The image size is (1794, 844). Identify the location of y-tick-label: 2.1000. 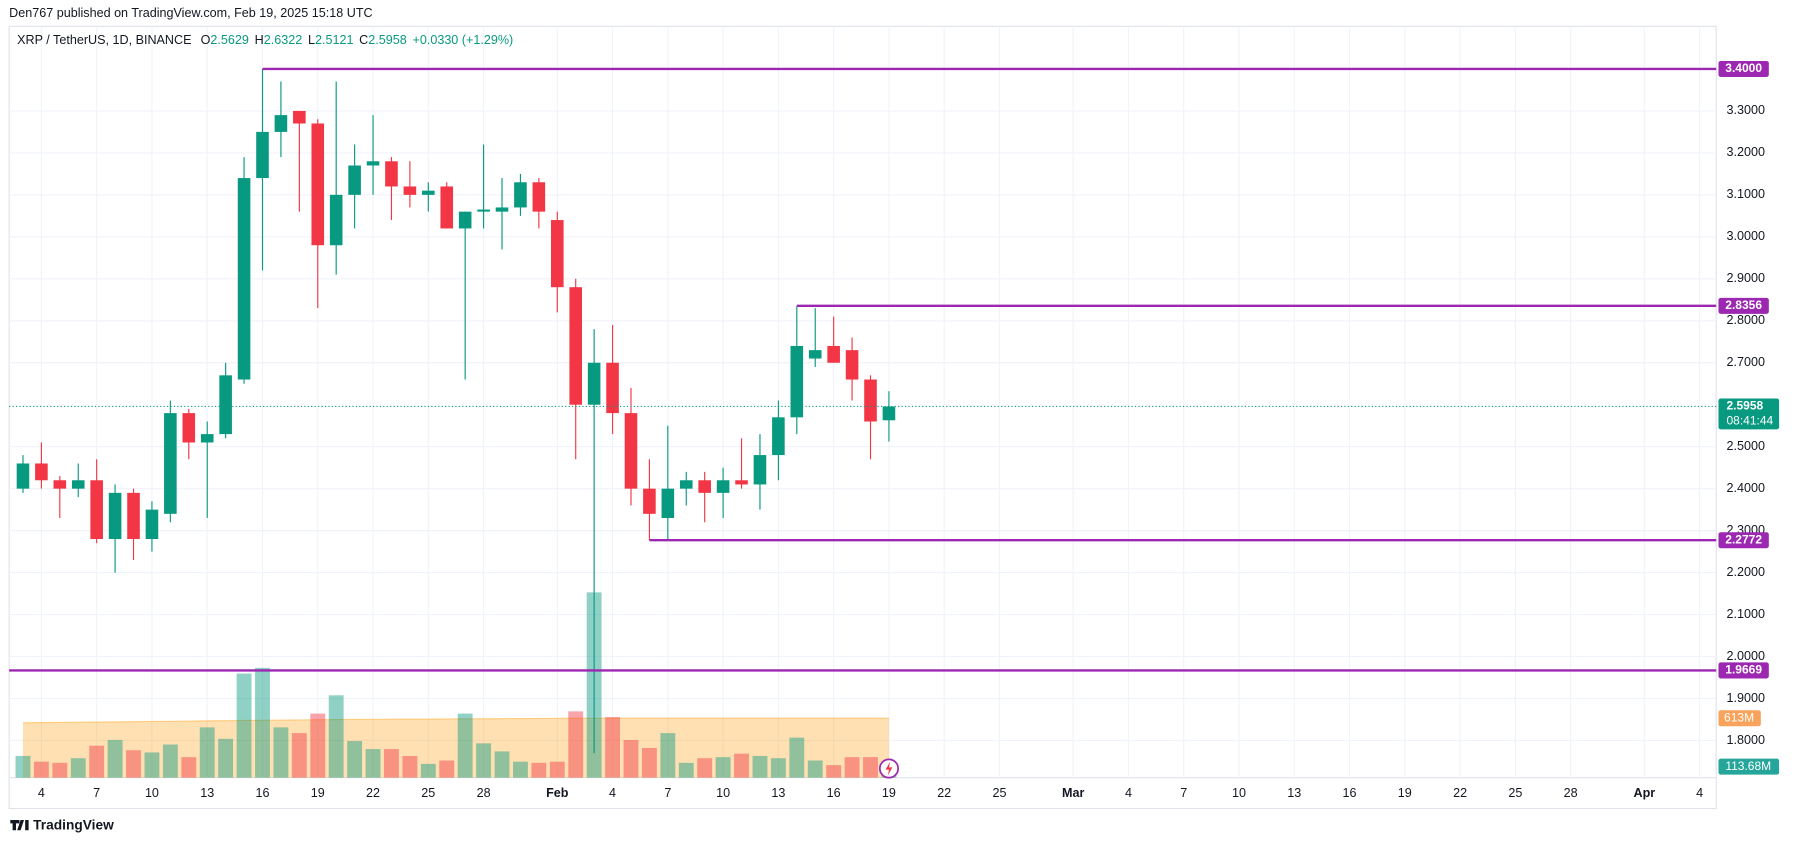
(1745, 614).